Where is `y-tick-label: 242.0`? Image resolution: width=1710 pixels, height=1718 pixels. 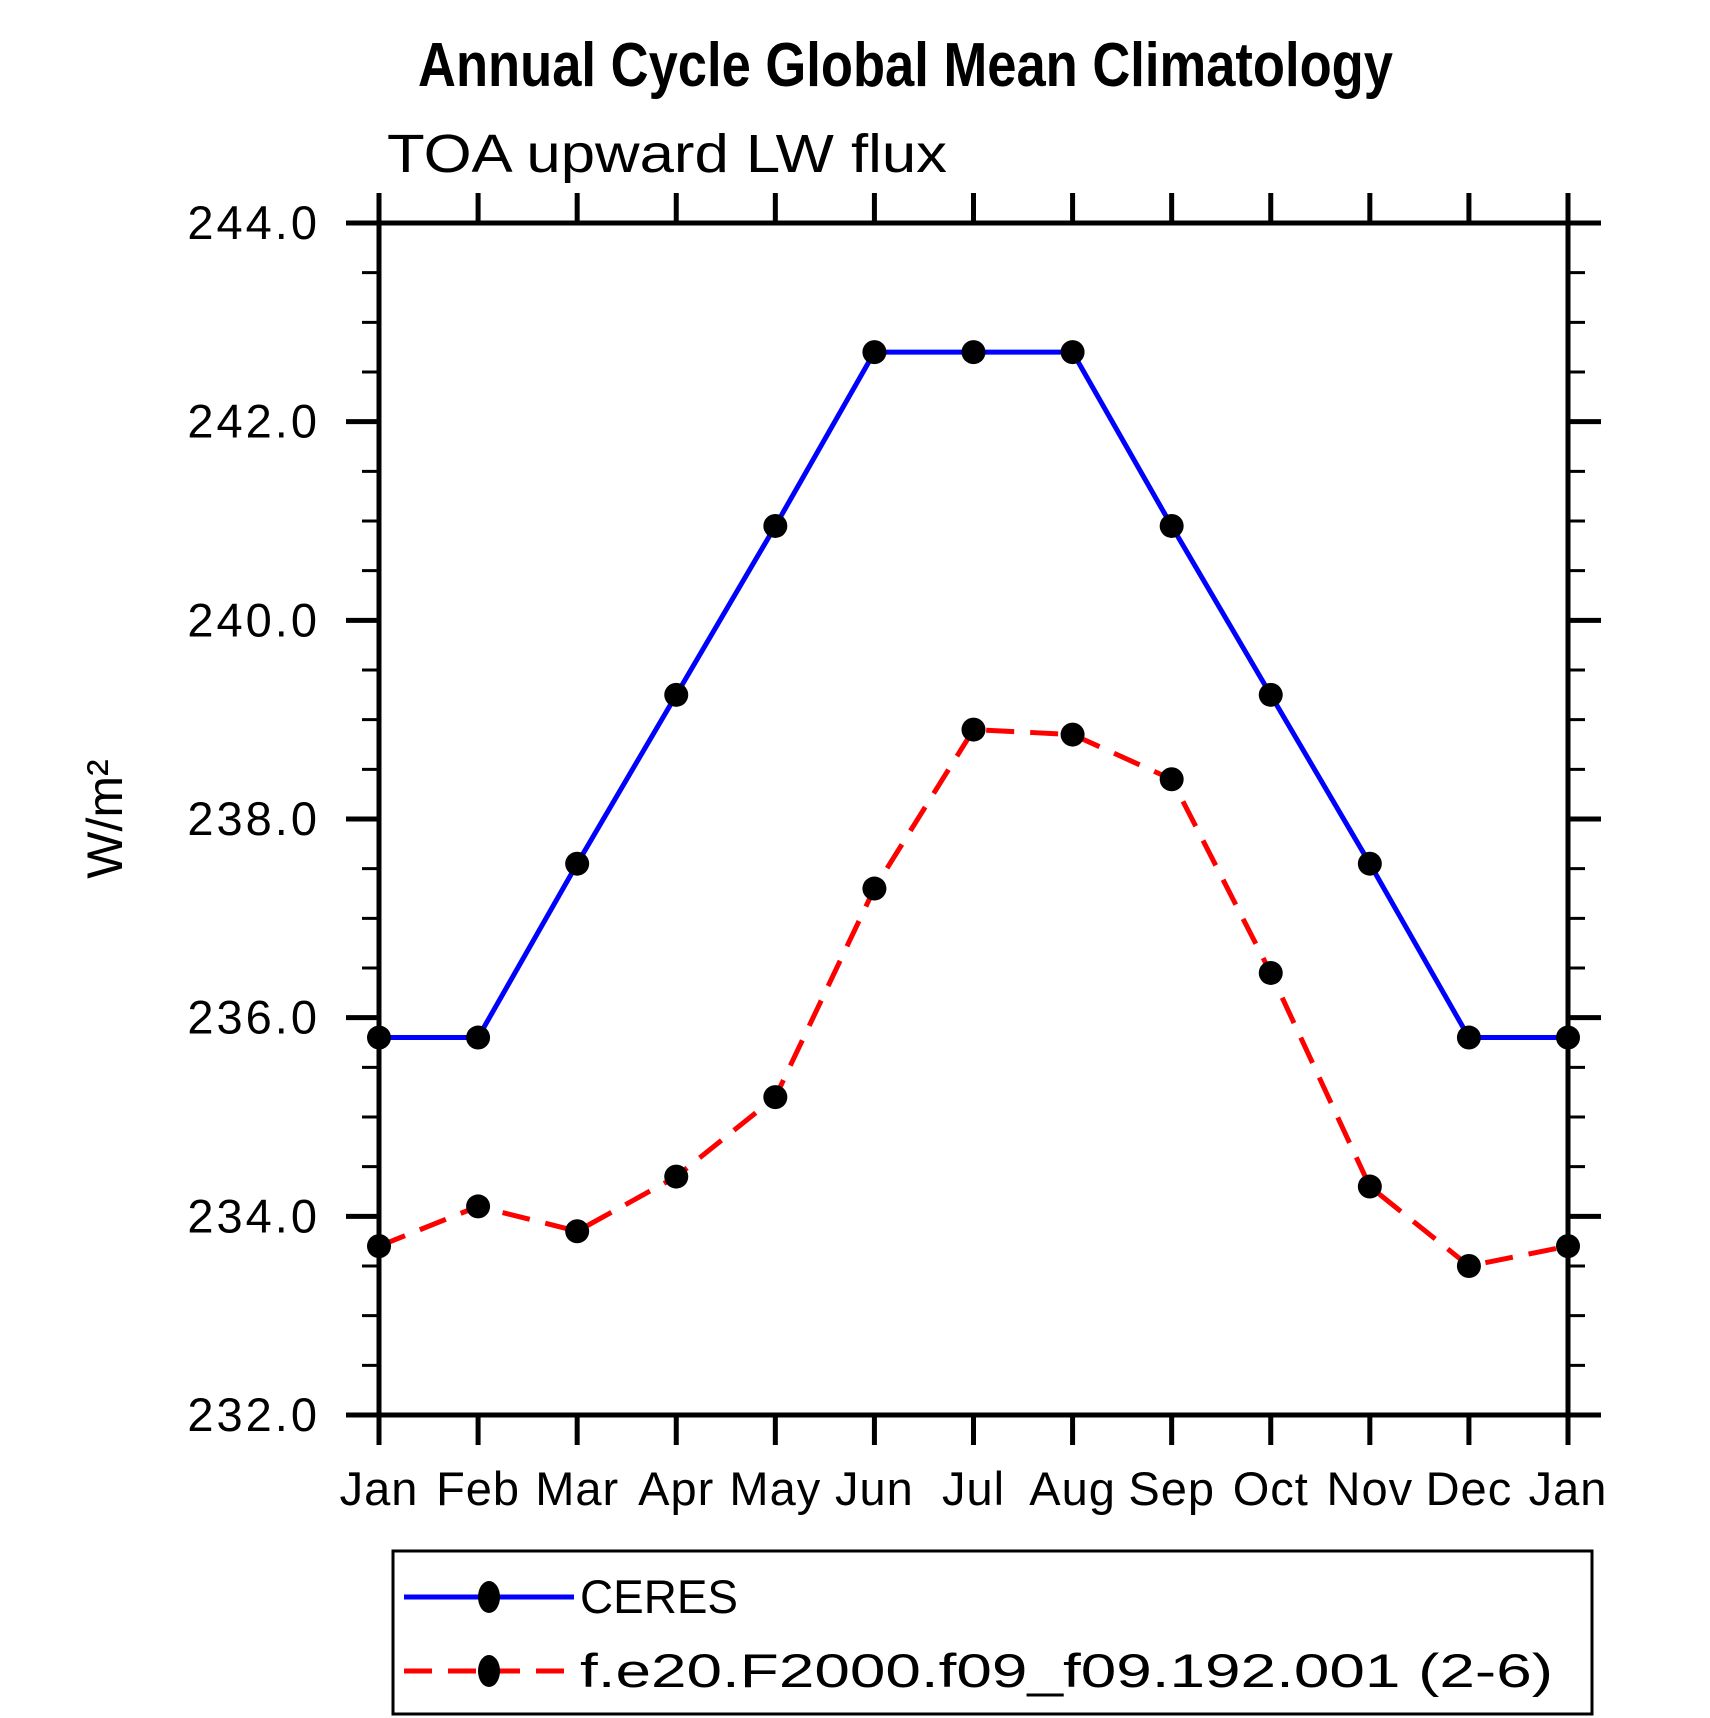 y-tick-label: 242.0 is located at coordinates (253, 421).